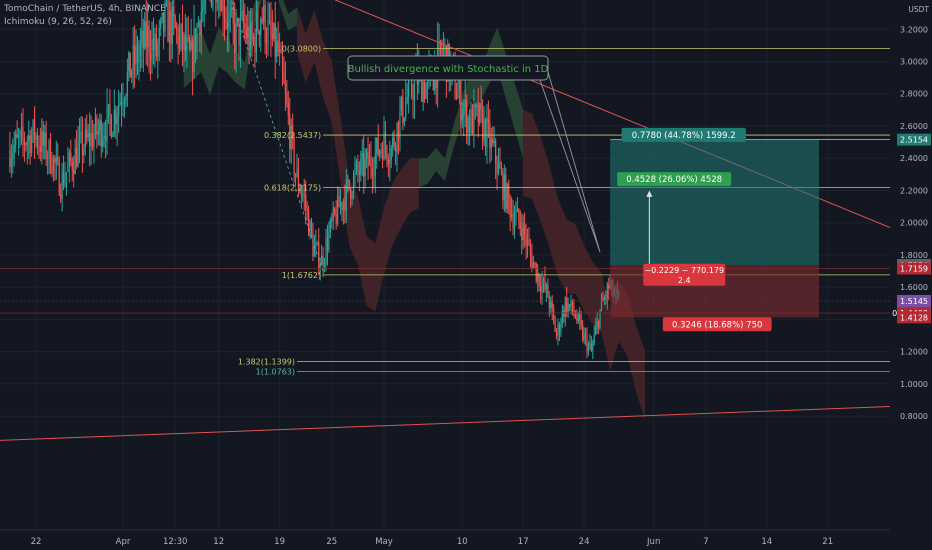  Describe the element at coordinates (240, 48) in the screenshot. I see `cloud-segment` at that location.